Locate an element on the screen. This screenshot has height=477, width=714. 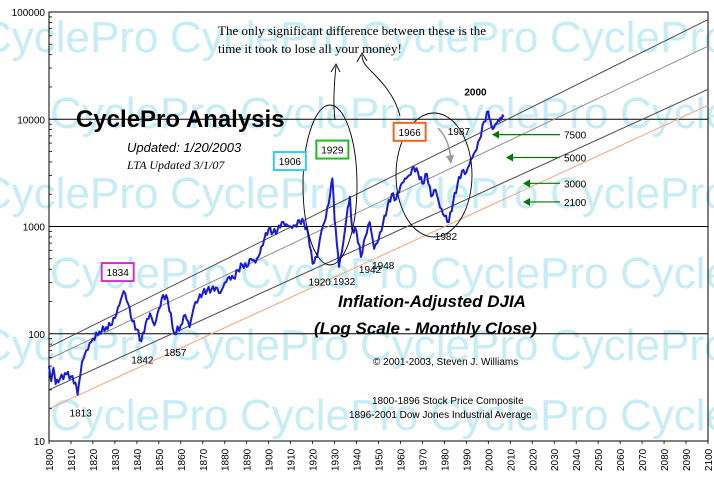
y-tick-label: 1000 is located at coordinates (34, 228).